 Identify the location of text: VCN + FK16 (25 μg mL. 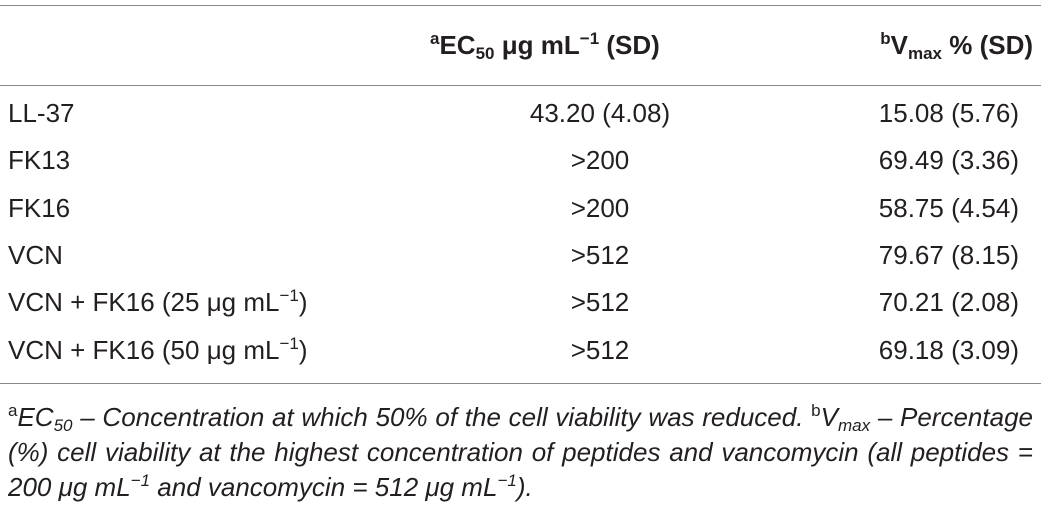
(144, 302).